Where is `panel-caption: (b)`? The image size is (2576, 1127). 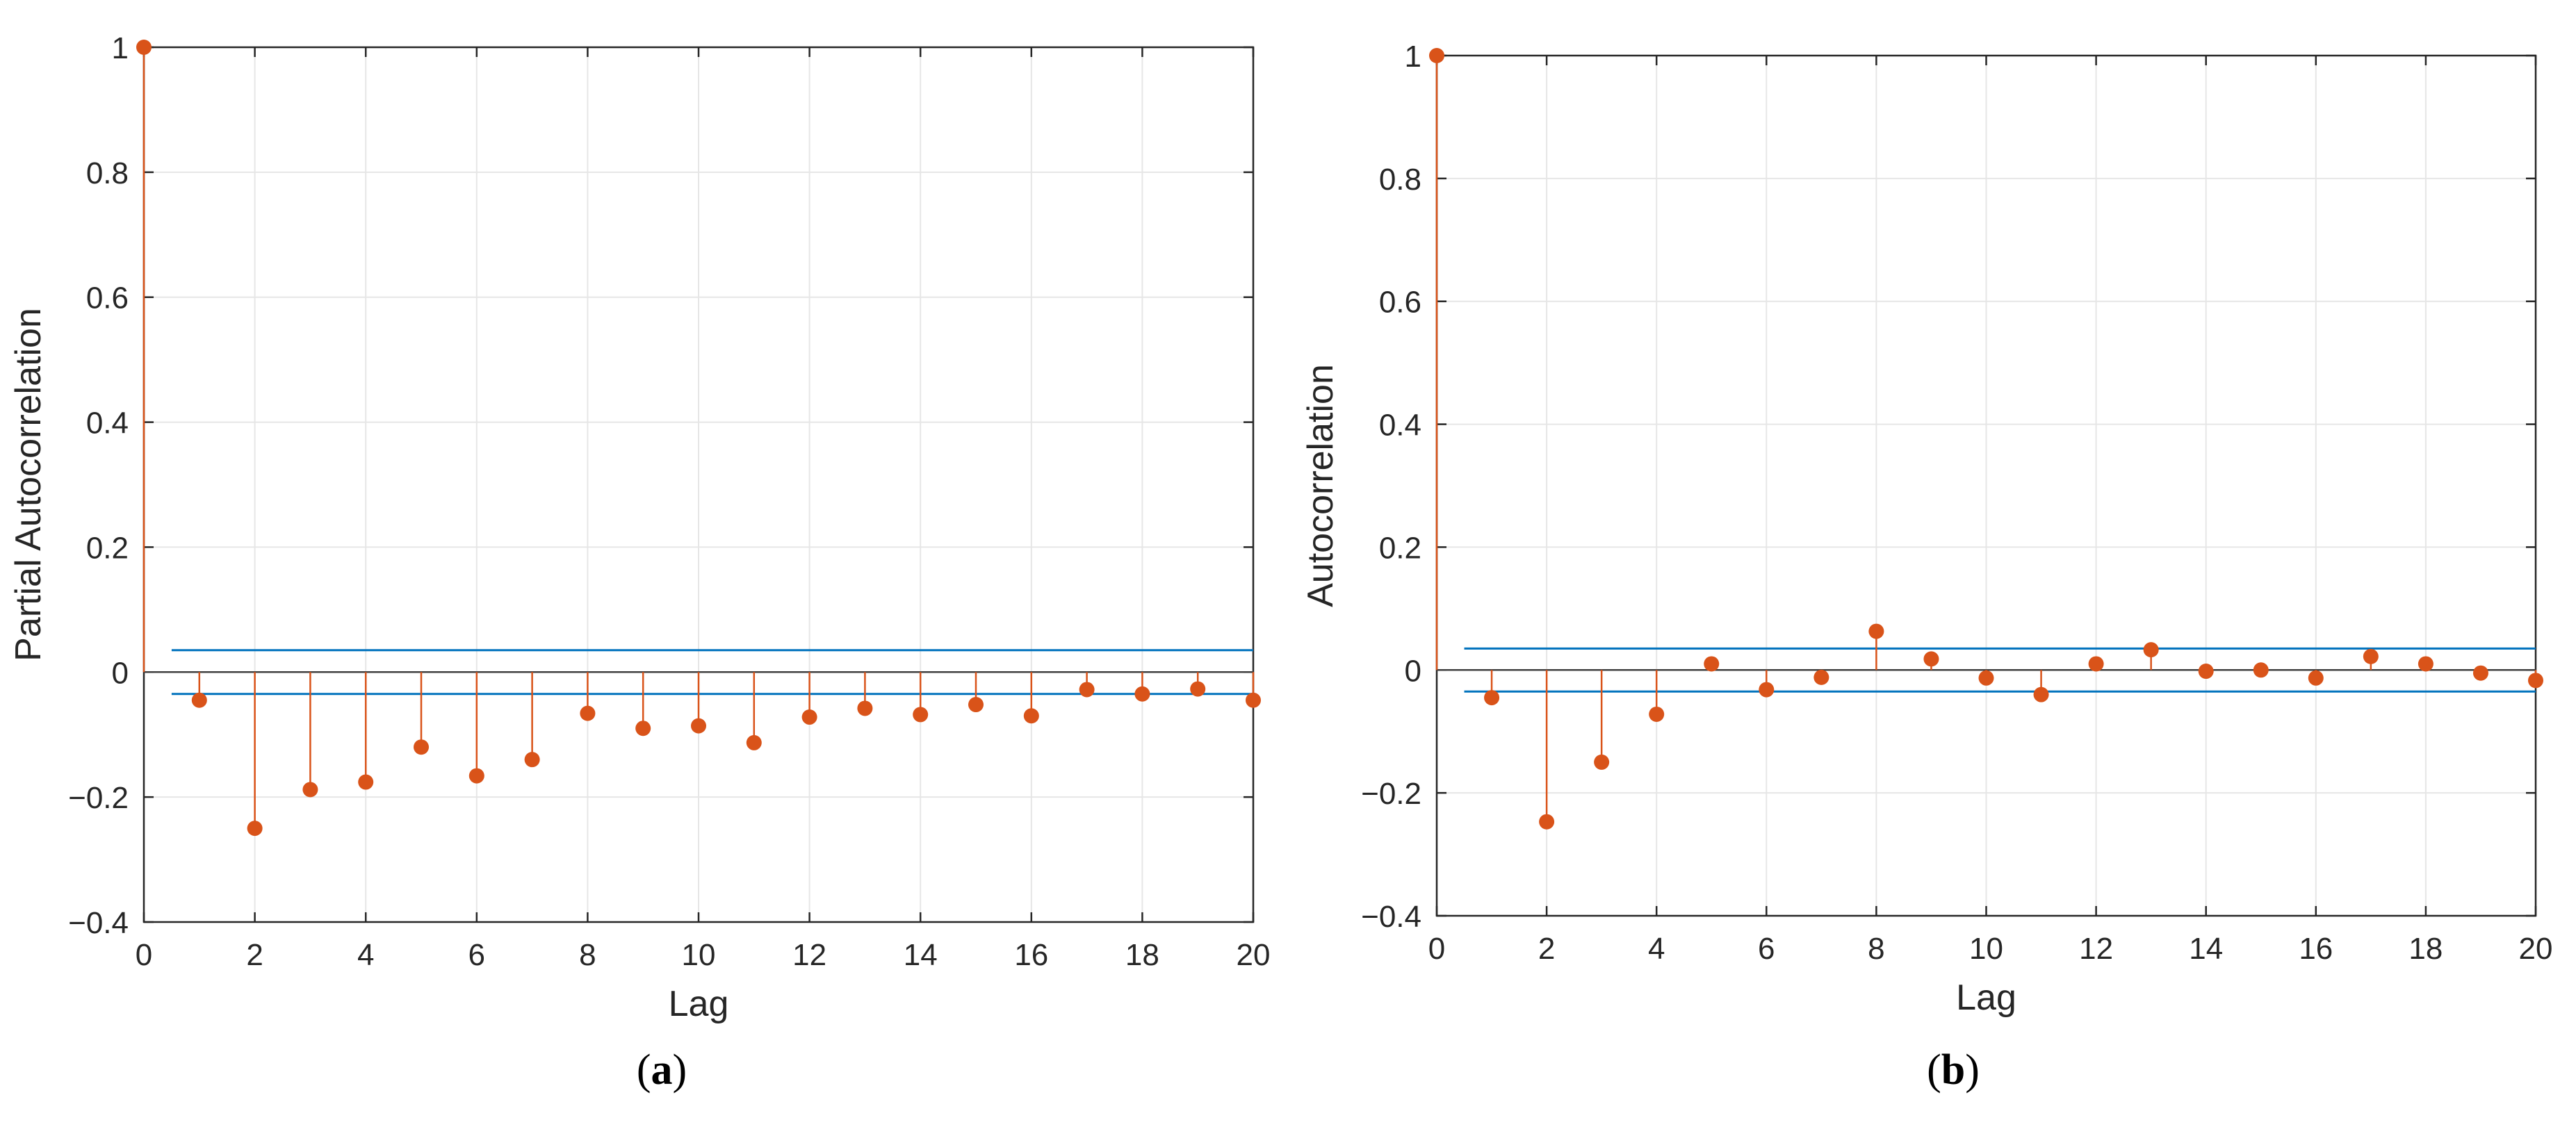
panel-caption: (b) is located at coordinates (1953, 1070).